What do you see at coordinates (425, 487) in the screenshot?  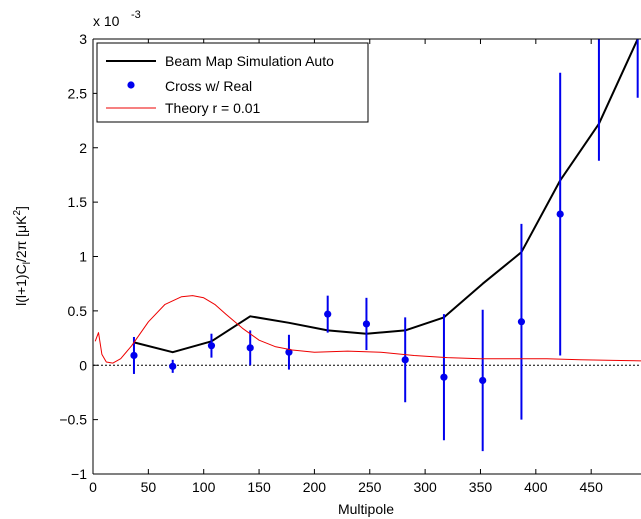 I see `x-tick-label: 300` at bounding box center [425, 487].